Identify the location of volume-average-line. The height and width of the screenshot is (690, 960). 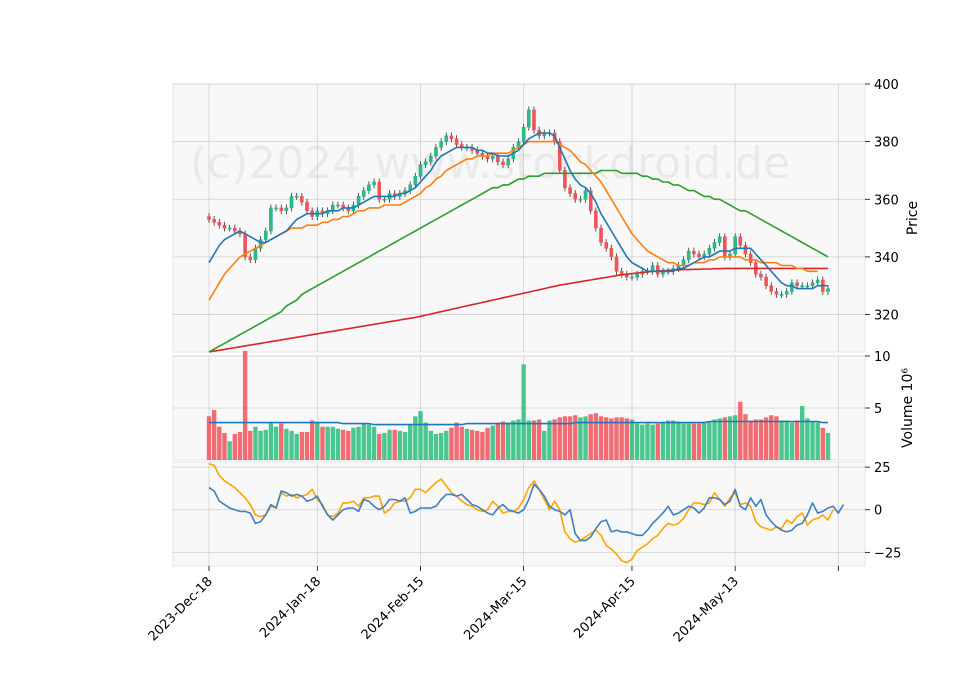
(518, 423).